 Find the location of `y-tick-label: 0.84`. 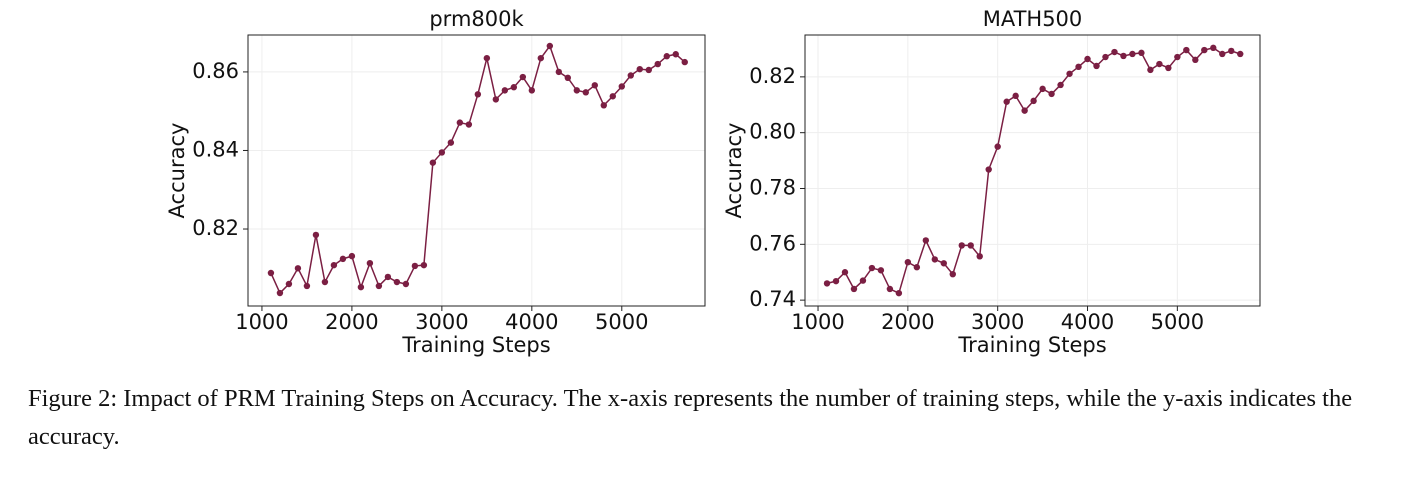

y-tick-label: 0.84 is located at coordinates (215, 149).